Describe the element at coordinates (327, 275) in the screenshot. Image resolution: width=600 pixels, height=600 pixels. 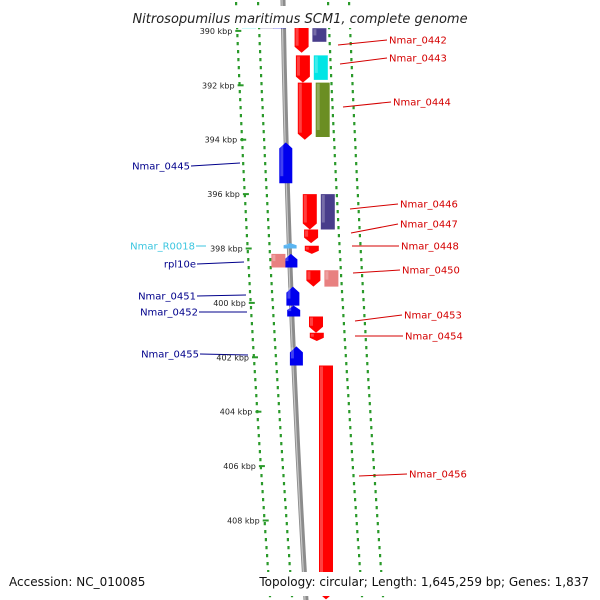
I see `gene-0450-companion-shine` at that location.